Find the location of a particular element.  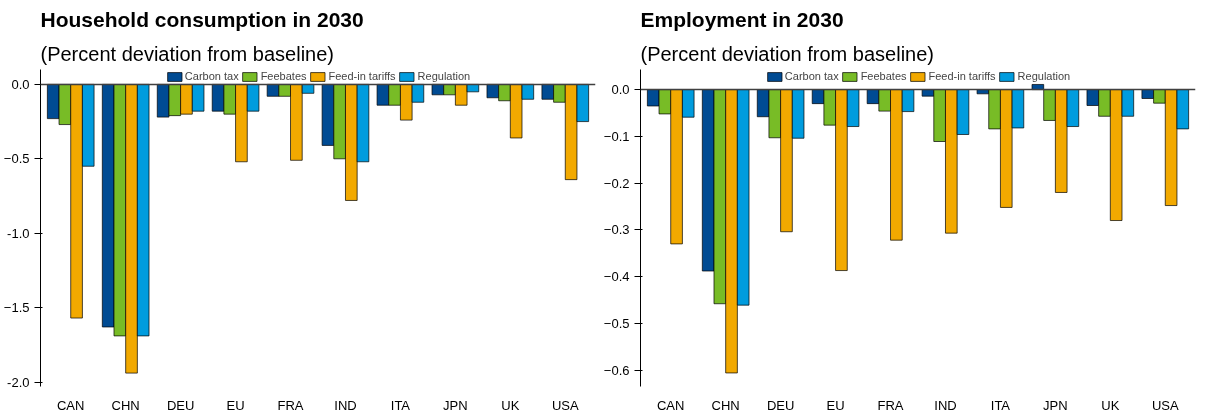

chart-title: Household consumption in 2030 is located at coordinates (202, 19).